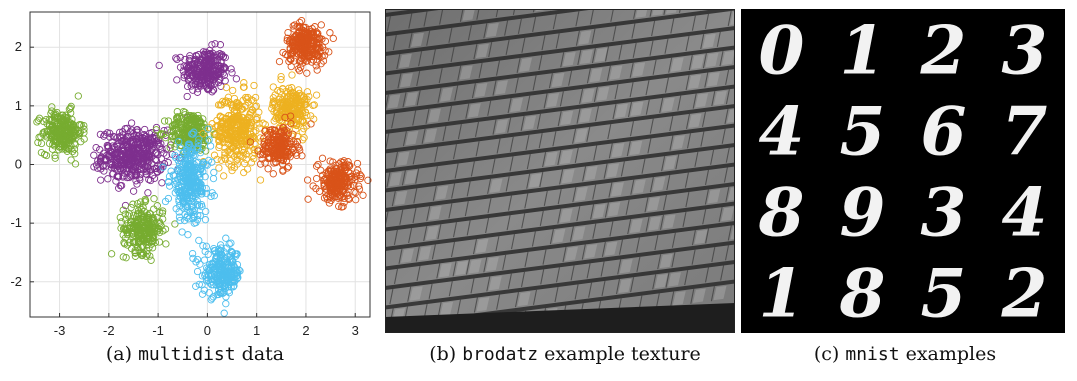 The width and height of the screenshot is (1077, 381). What do you see at coordinates (560, 246) in the screenshot?
I see `shingle-shadow` at bounding box center [560, 246].